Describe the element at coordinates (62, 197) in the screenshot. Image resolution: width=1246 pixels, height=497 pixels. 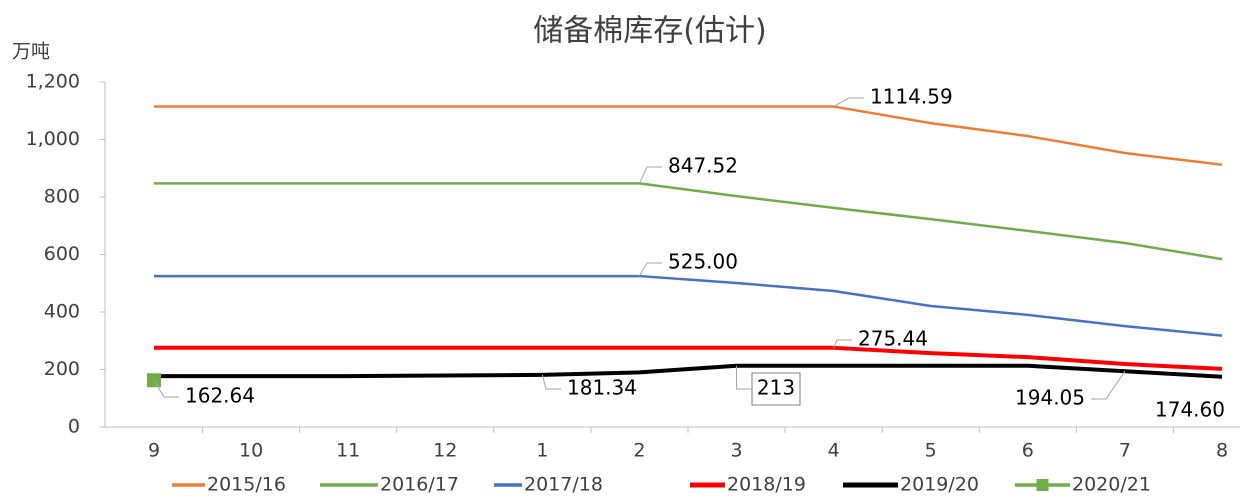
I see `y-tick-label: 800` at that location.